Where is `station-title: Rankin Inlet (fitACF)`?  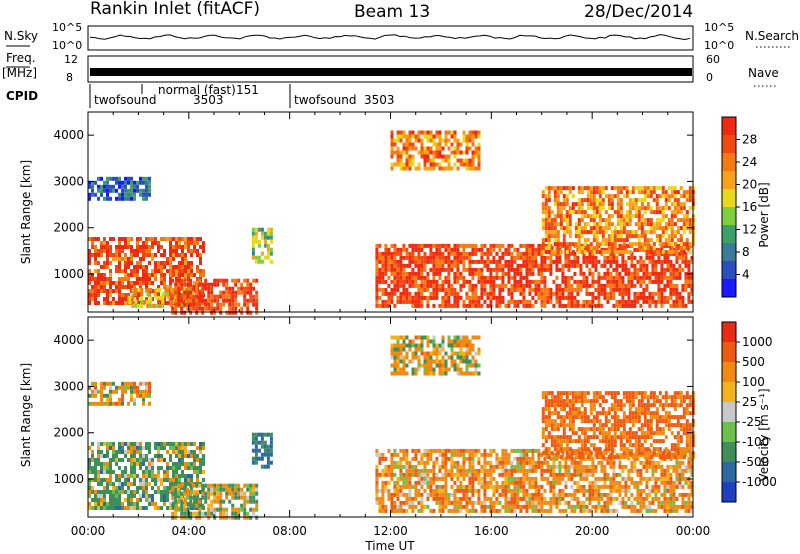
station-title: Rankin Inlet (fitACF) is located at coordinates (175, 9).